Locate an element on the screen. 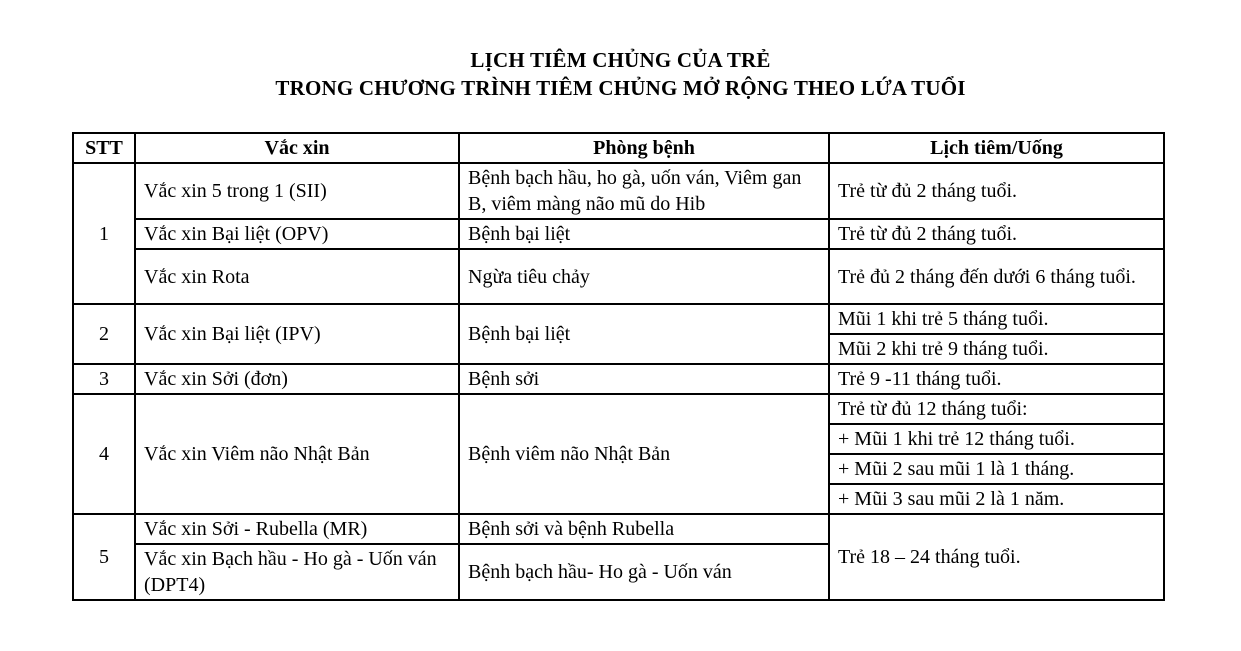  stt-cell: 5 is located at coordinates (104, 557).